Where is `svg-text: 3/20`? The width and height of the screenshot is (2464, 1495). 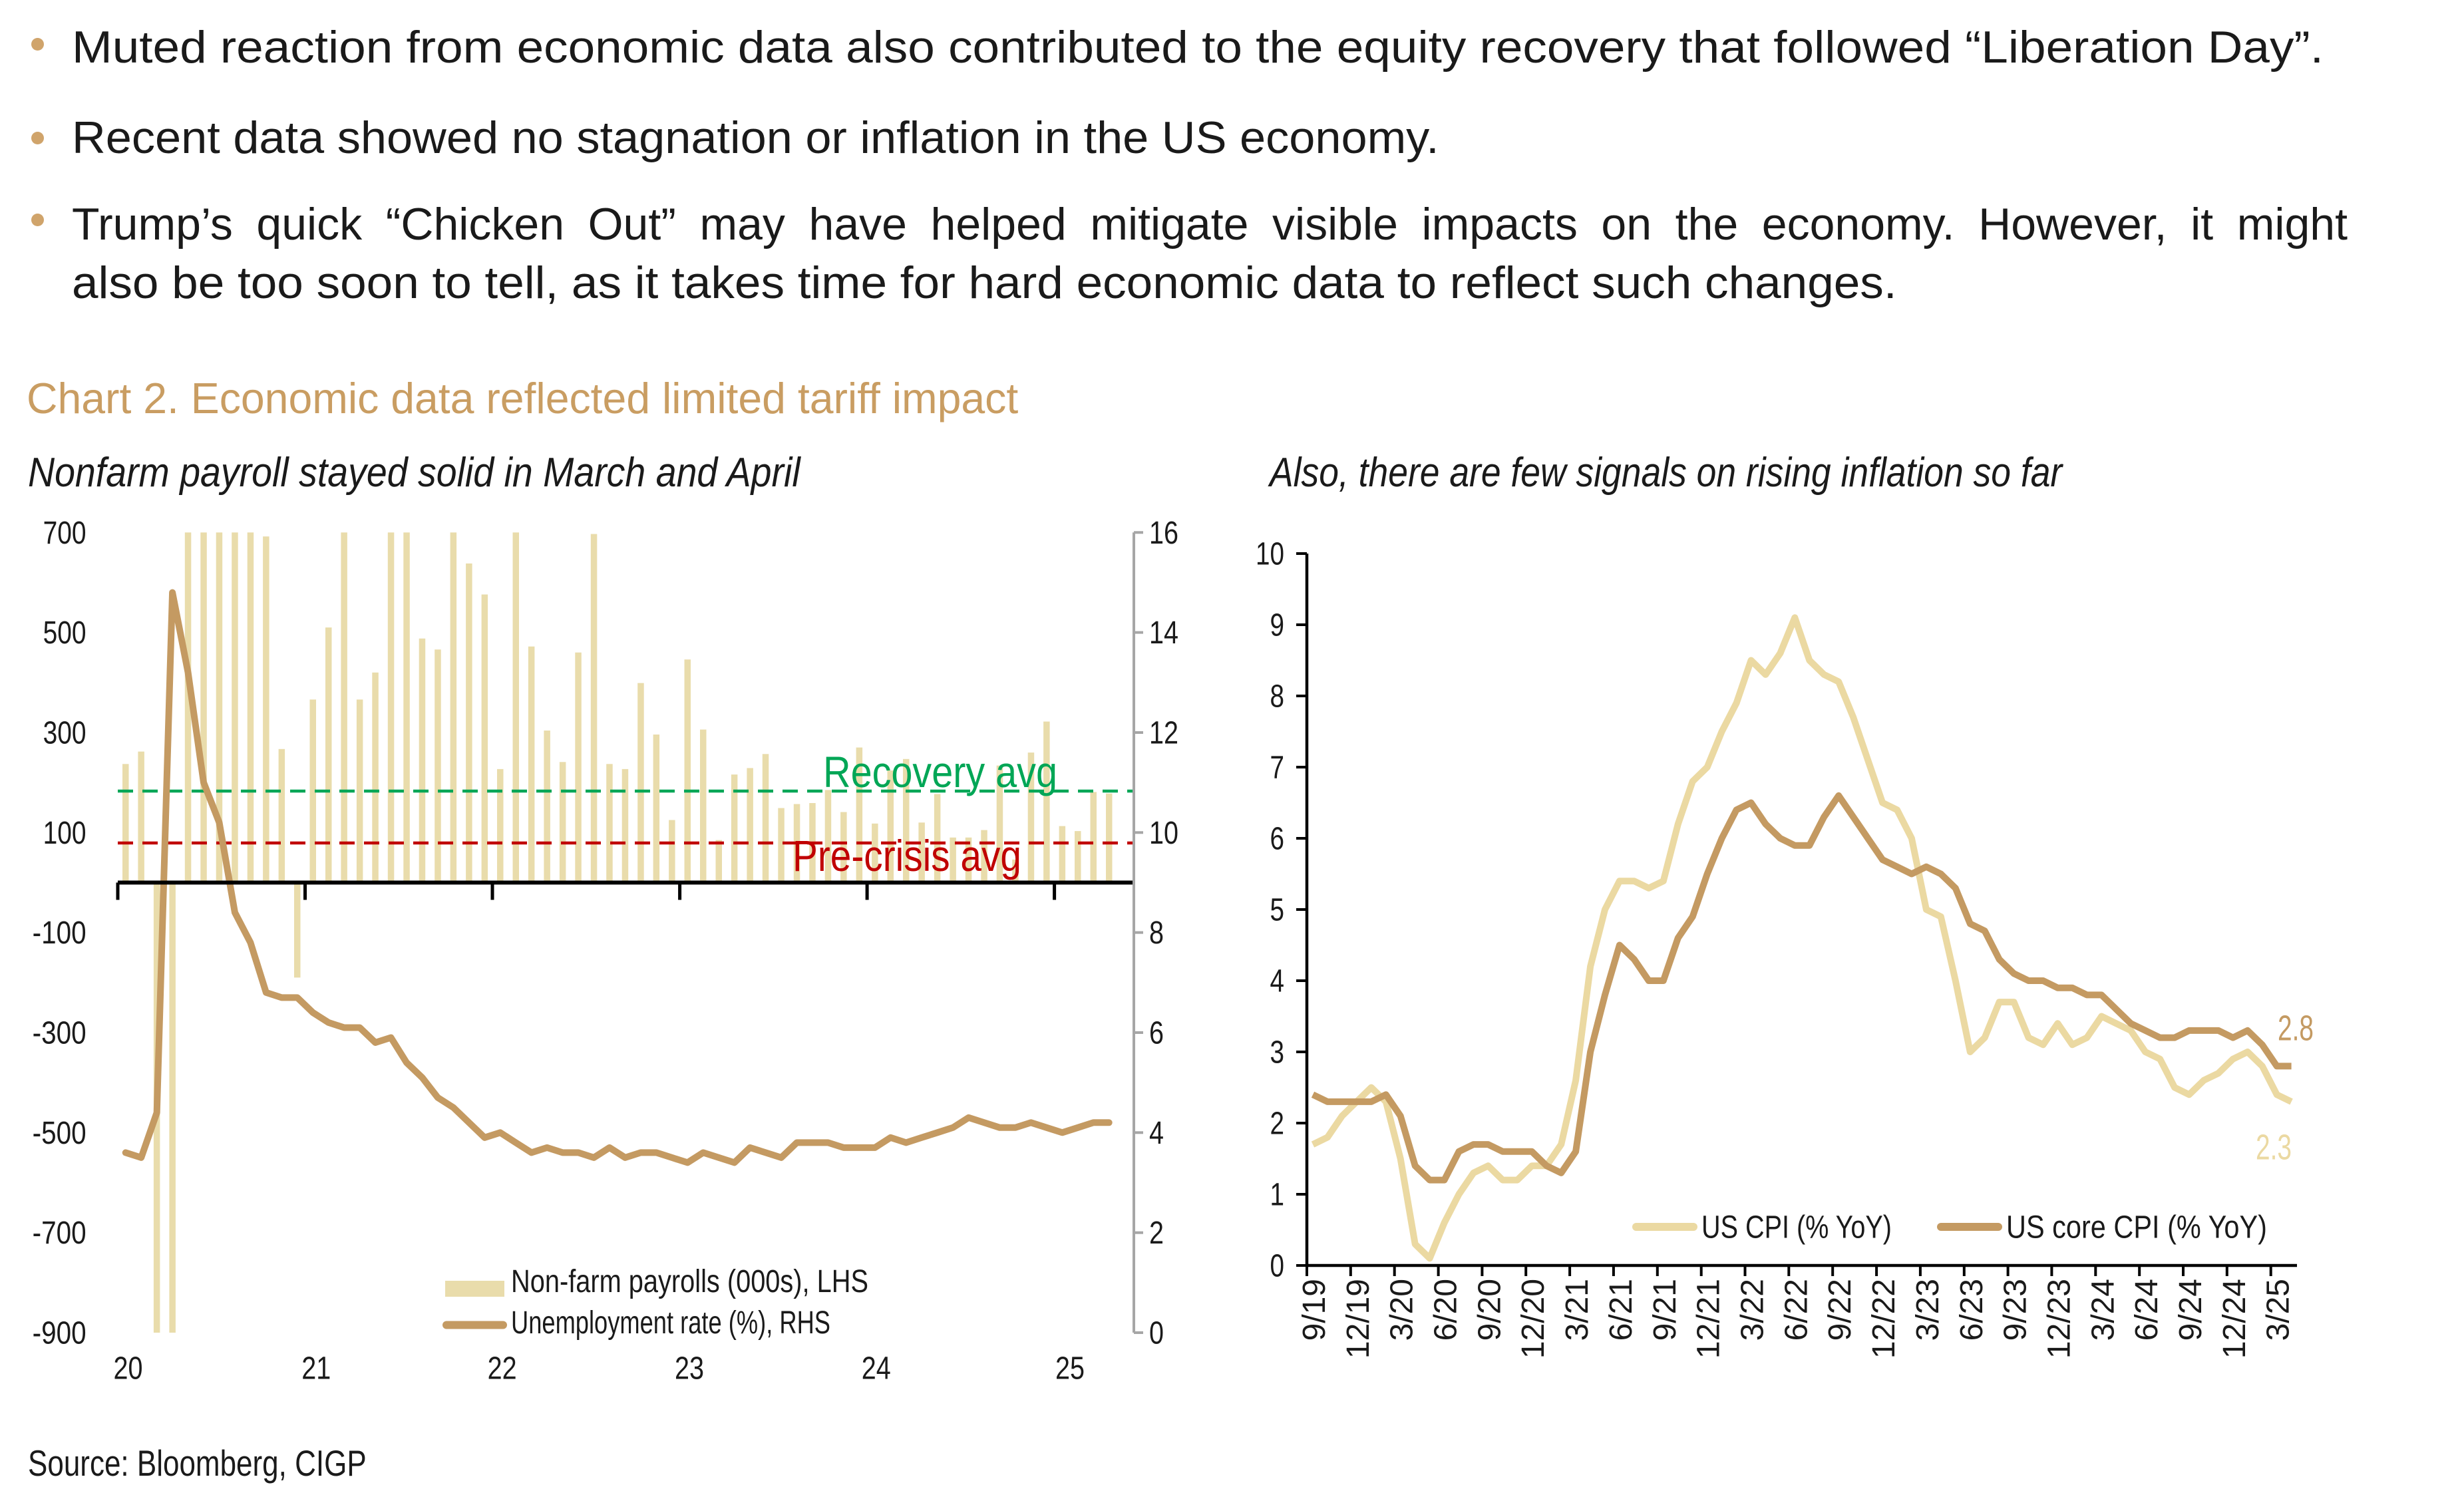 svg-text: 3/20 is located at coordinates (1402, 1310).